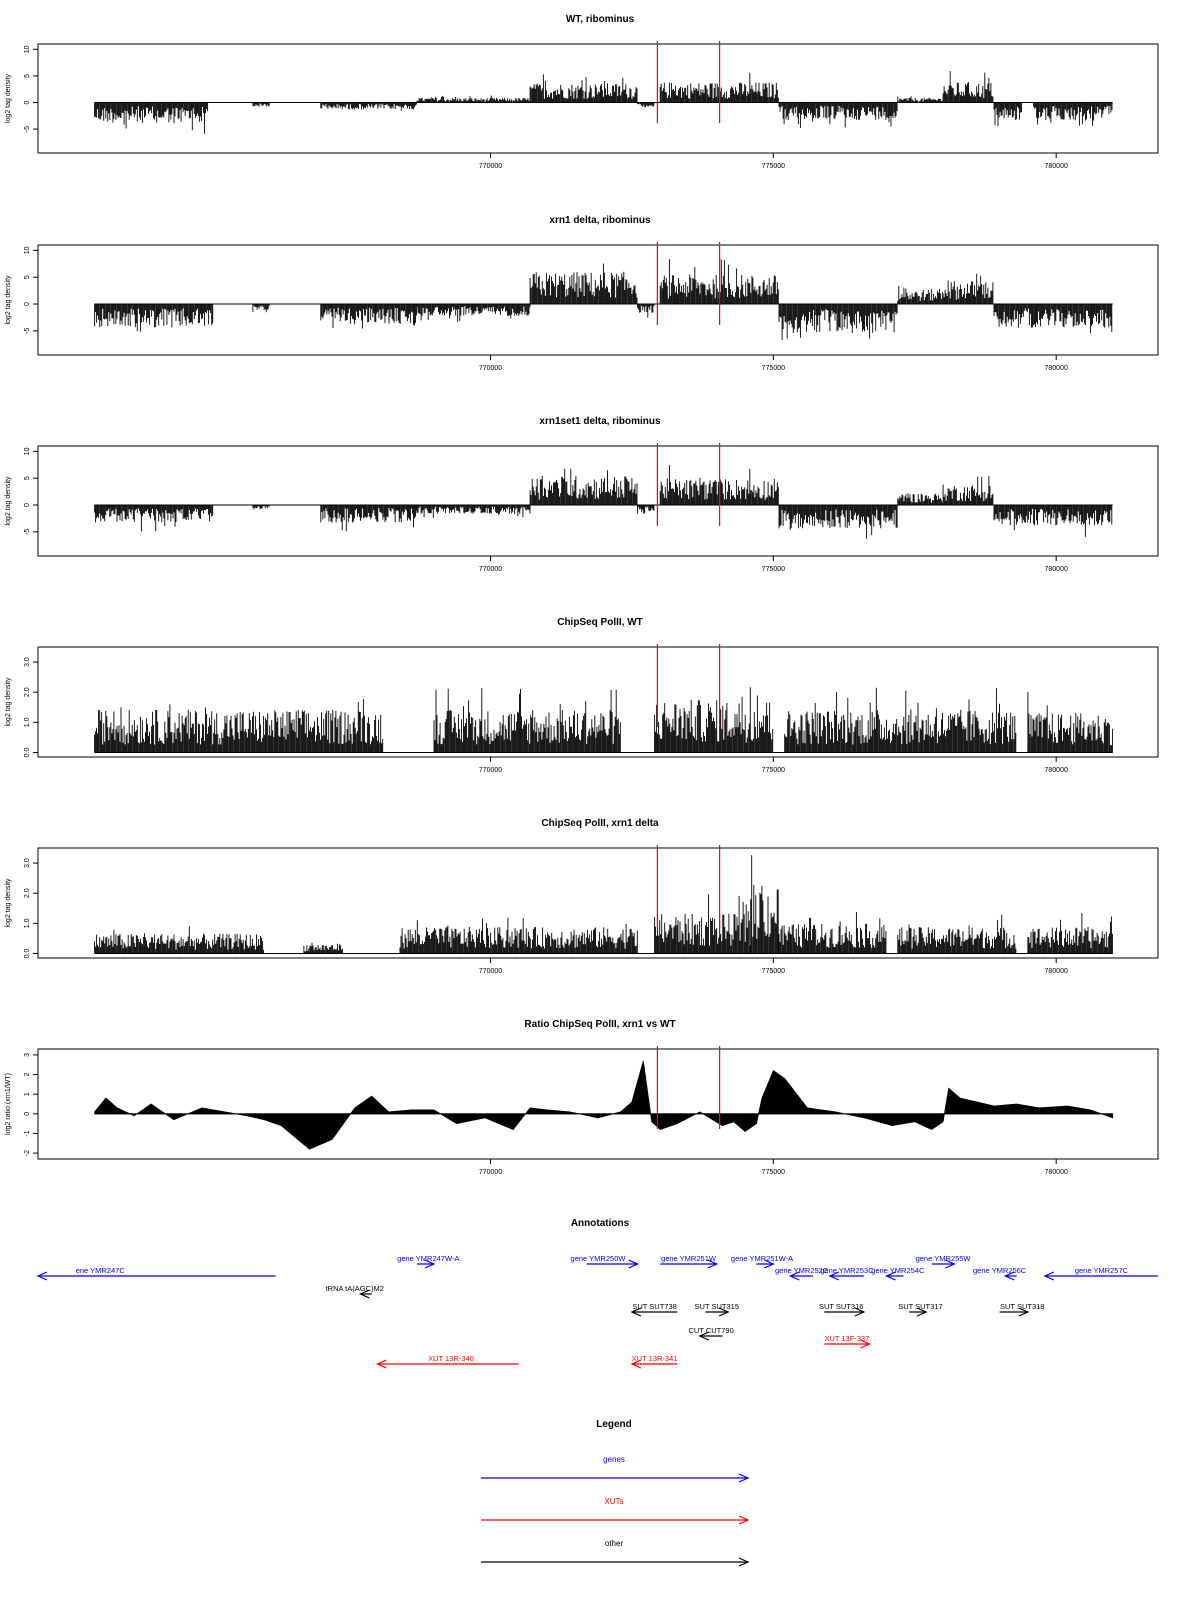 The image size is (1200, 1600). Describe the element at coordinates (27, 1094) in the screenshot. I see `y-tick-label: 1` at that location.